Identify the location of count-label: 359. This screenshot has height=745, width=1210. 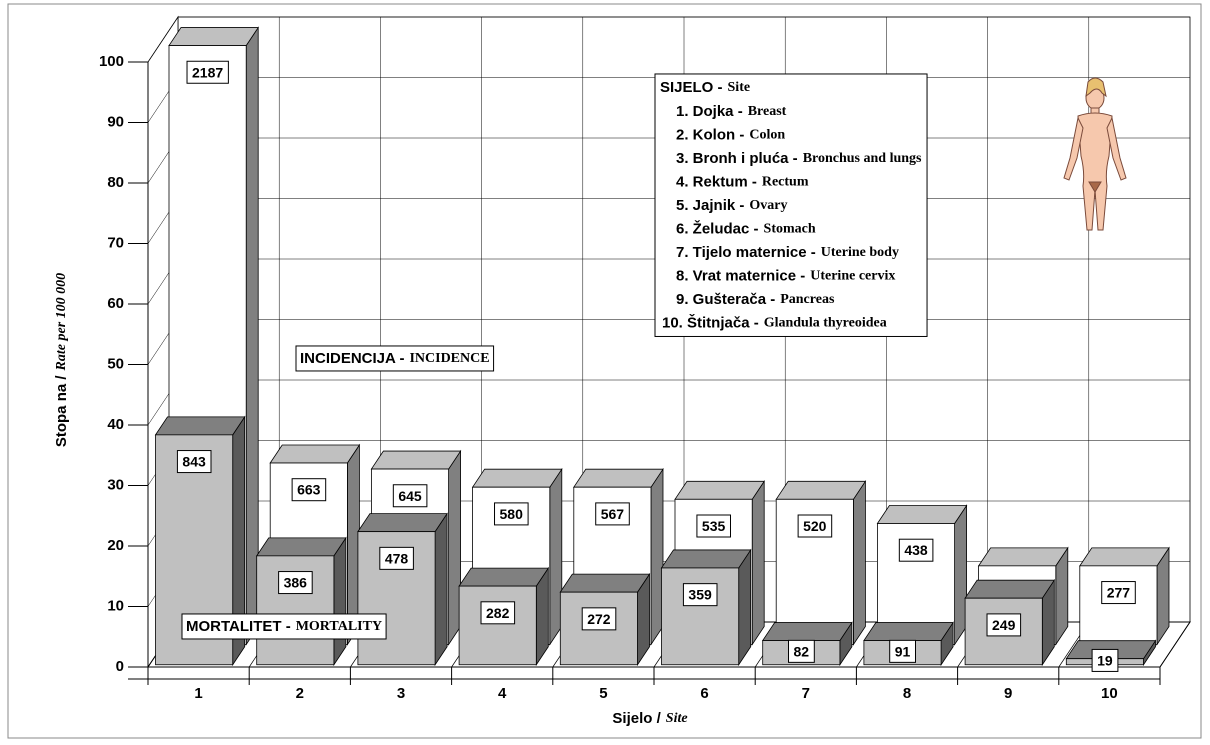
(700, 595).